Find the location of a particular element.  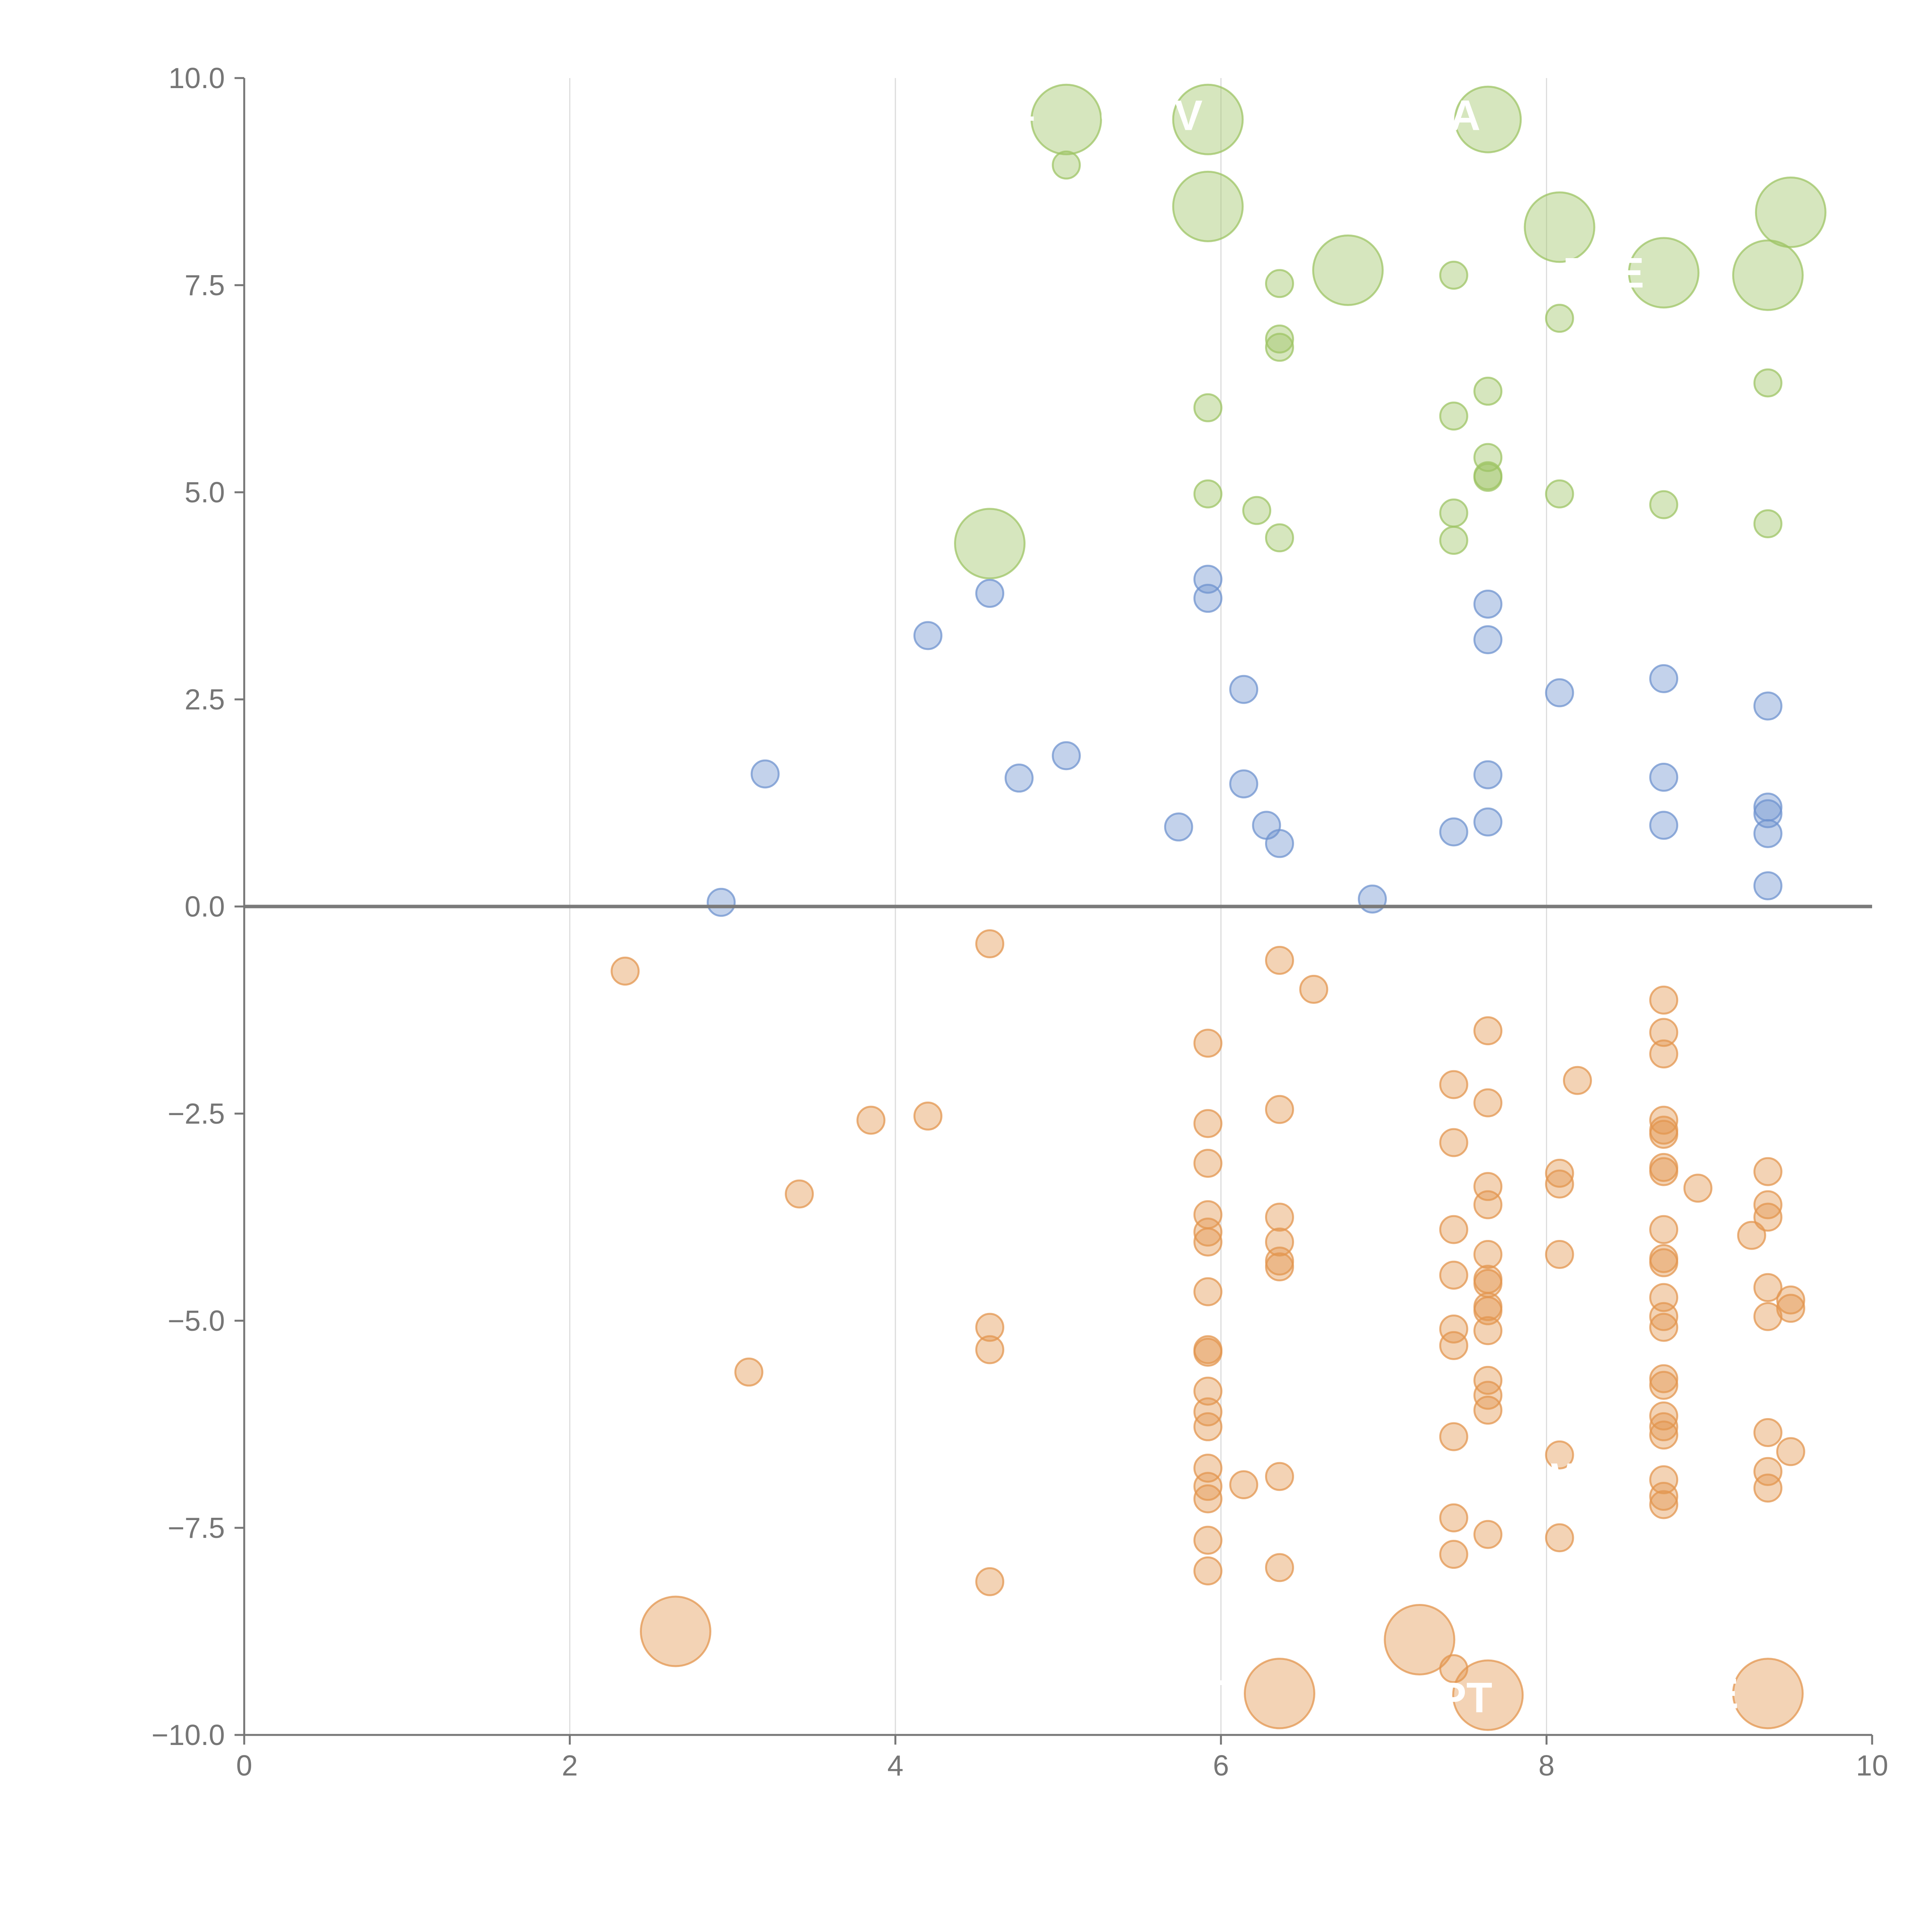

y-tick-label: 7.5 is located at coordinates (205, 285).